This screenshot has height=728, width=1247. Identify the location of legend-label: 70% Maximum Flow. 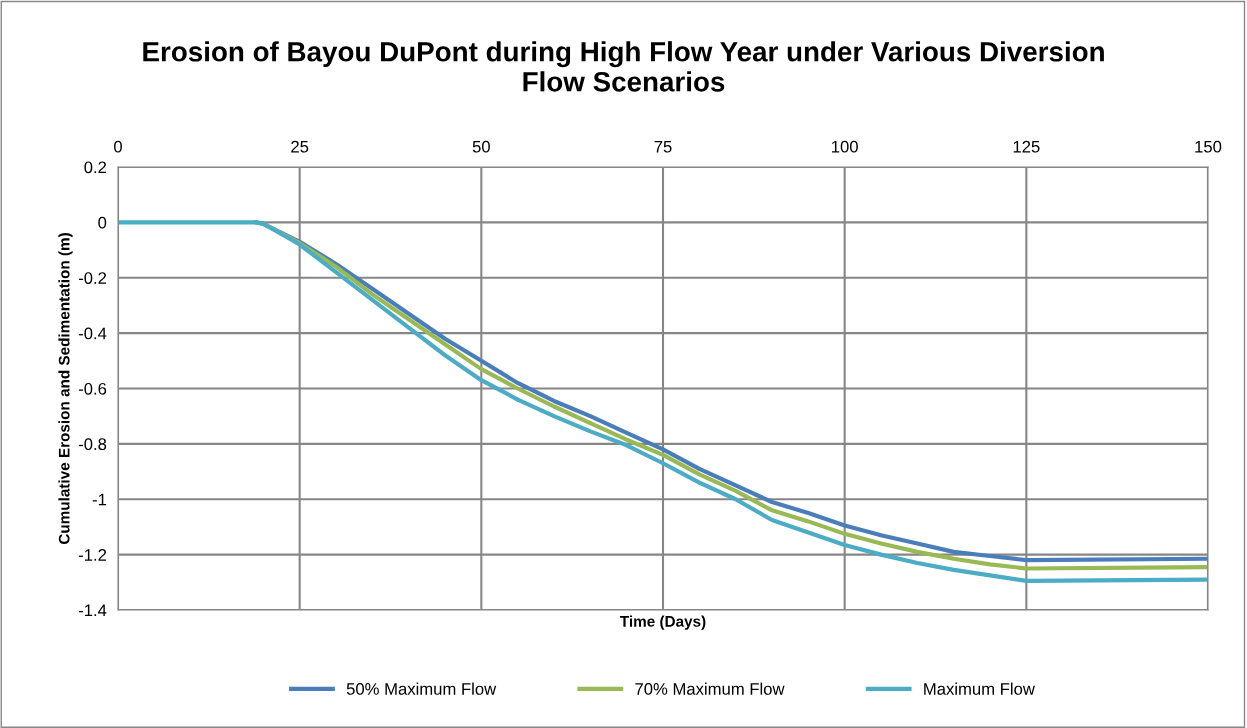
(710, 688).